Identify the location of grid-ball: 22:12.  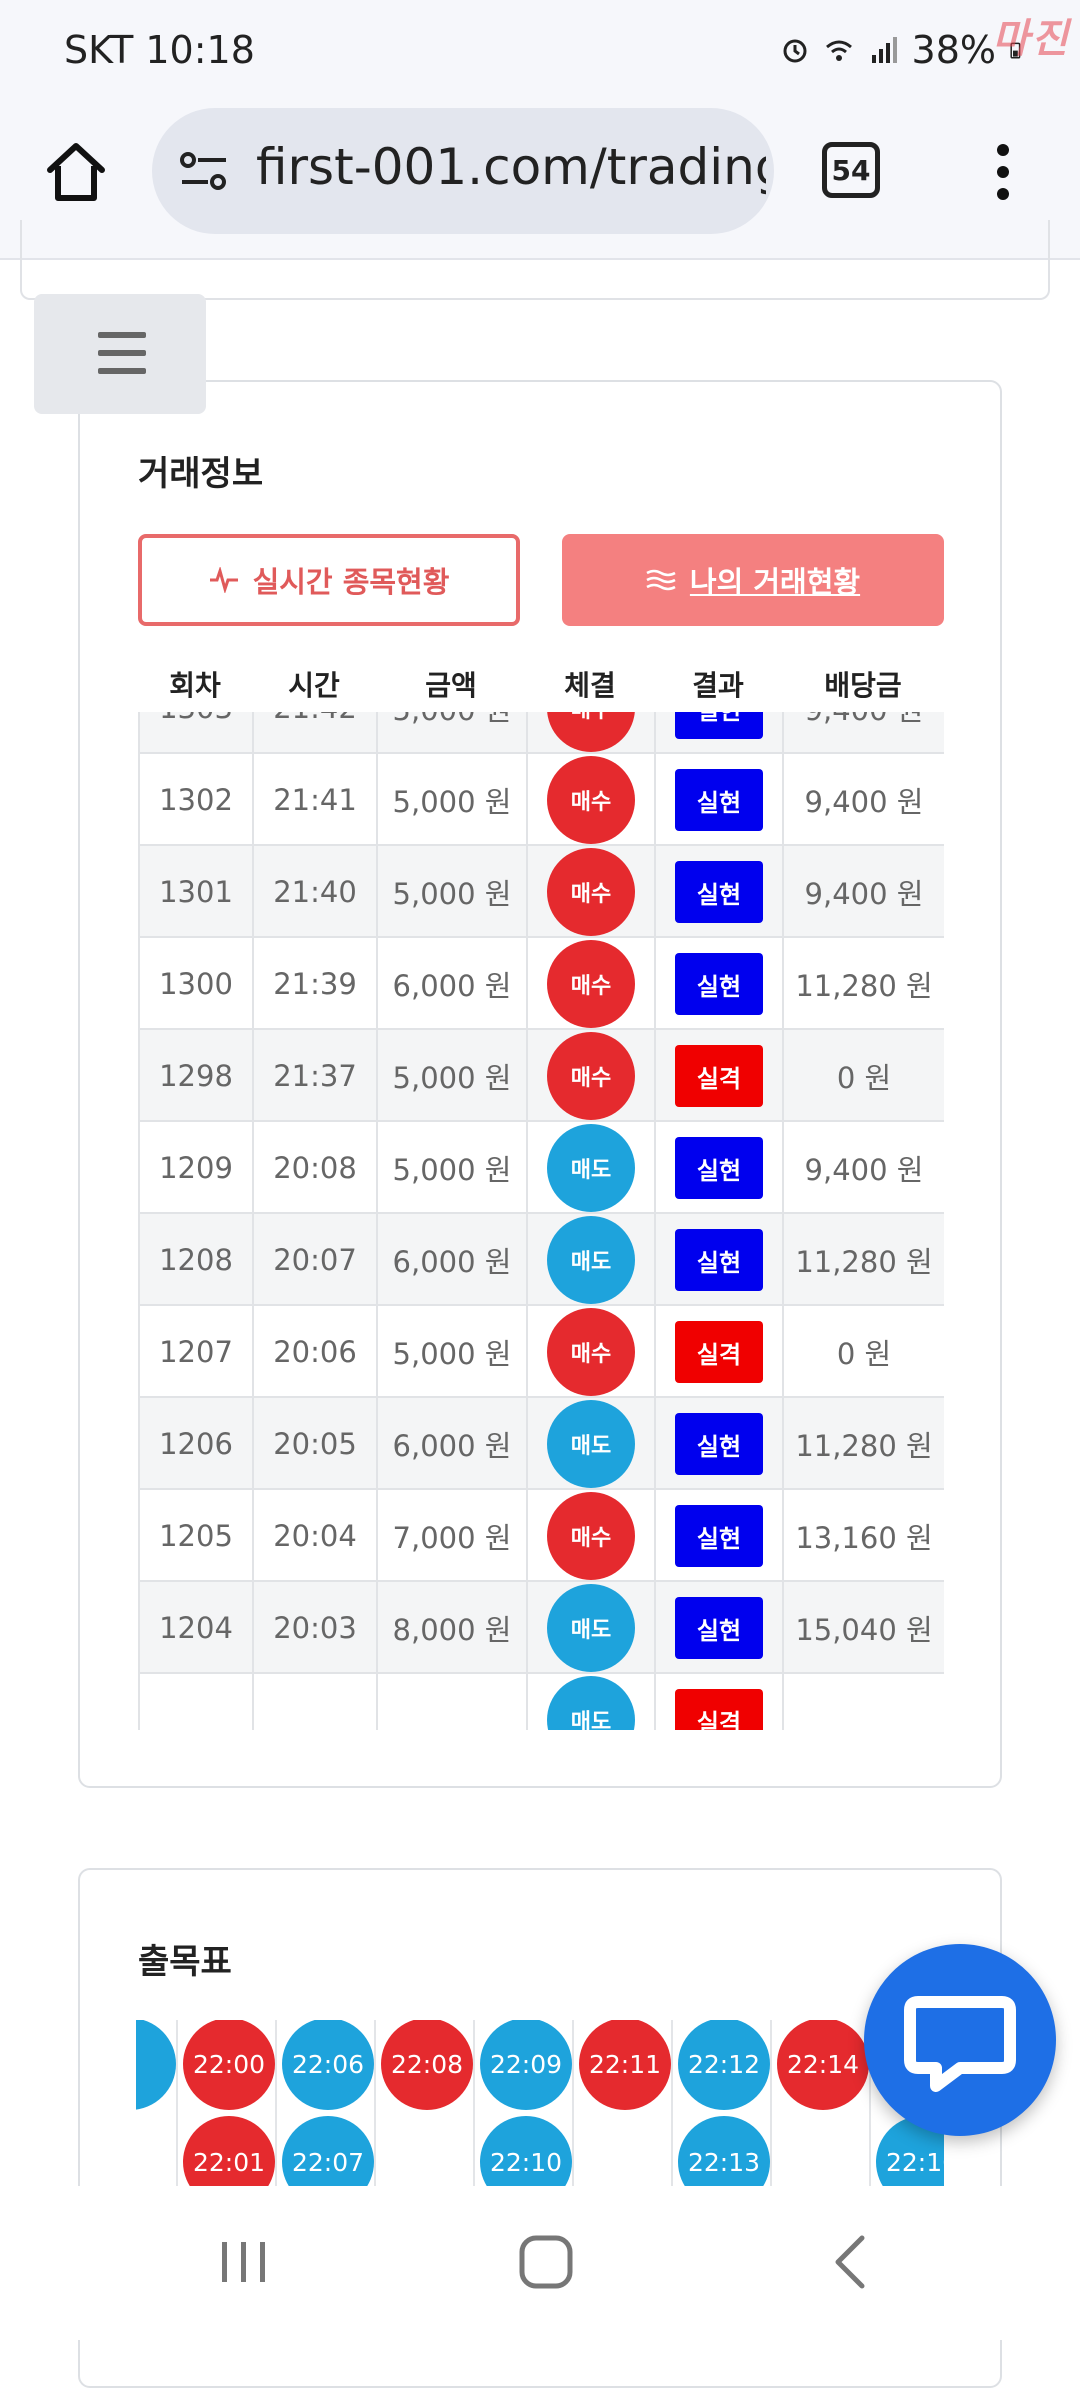
(724, 2065).